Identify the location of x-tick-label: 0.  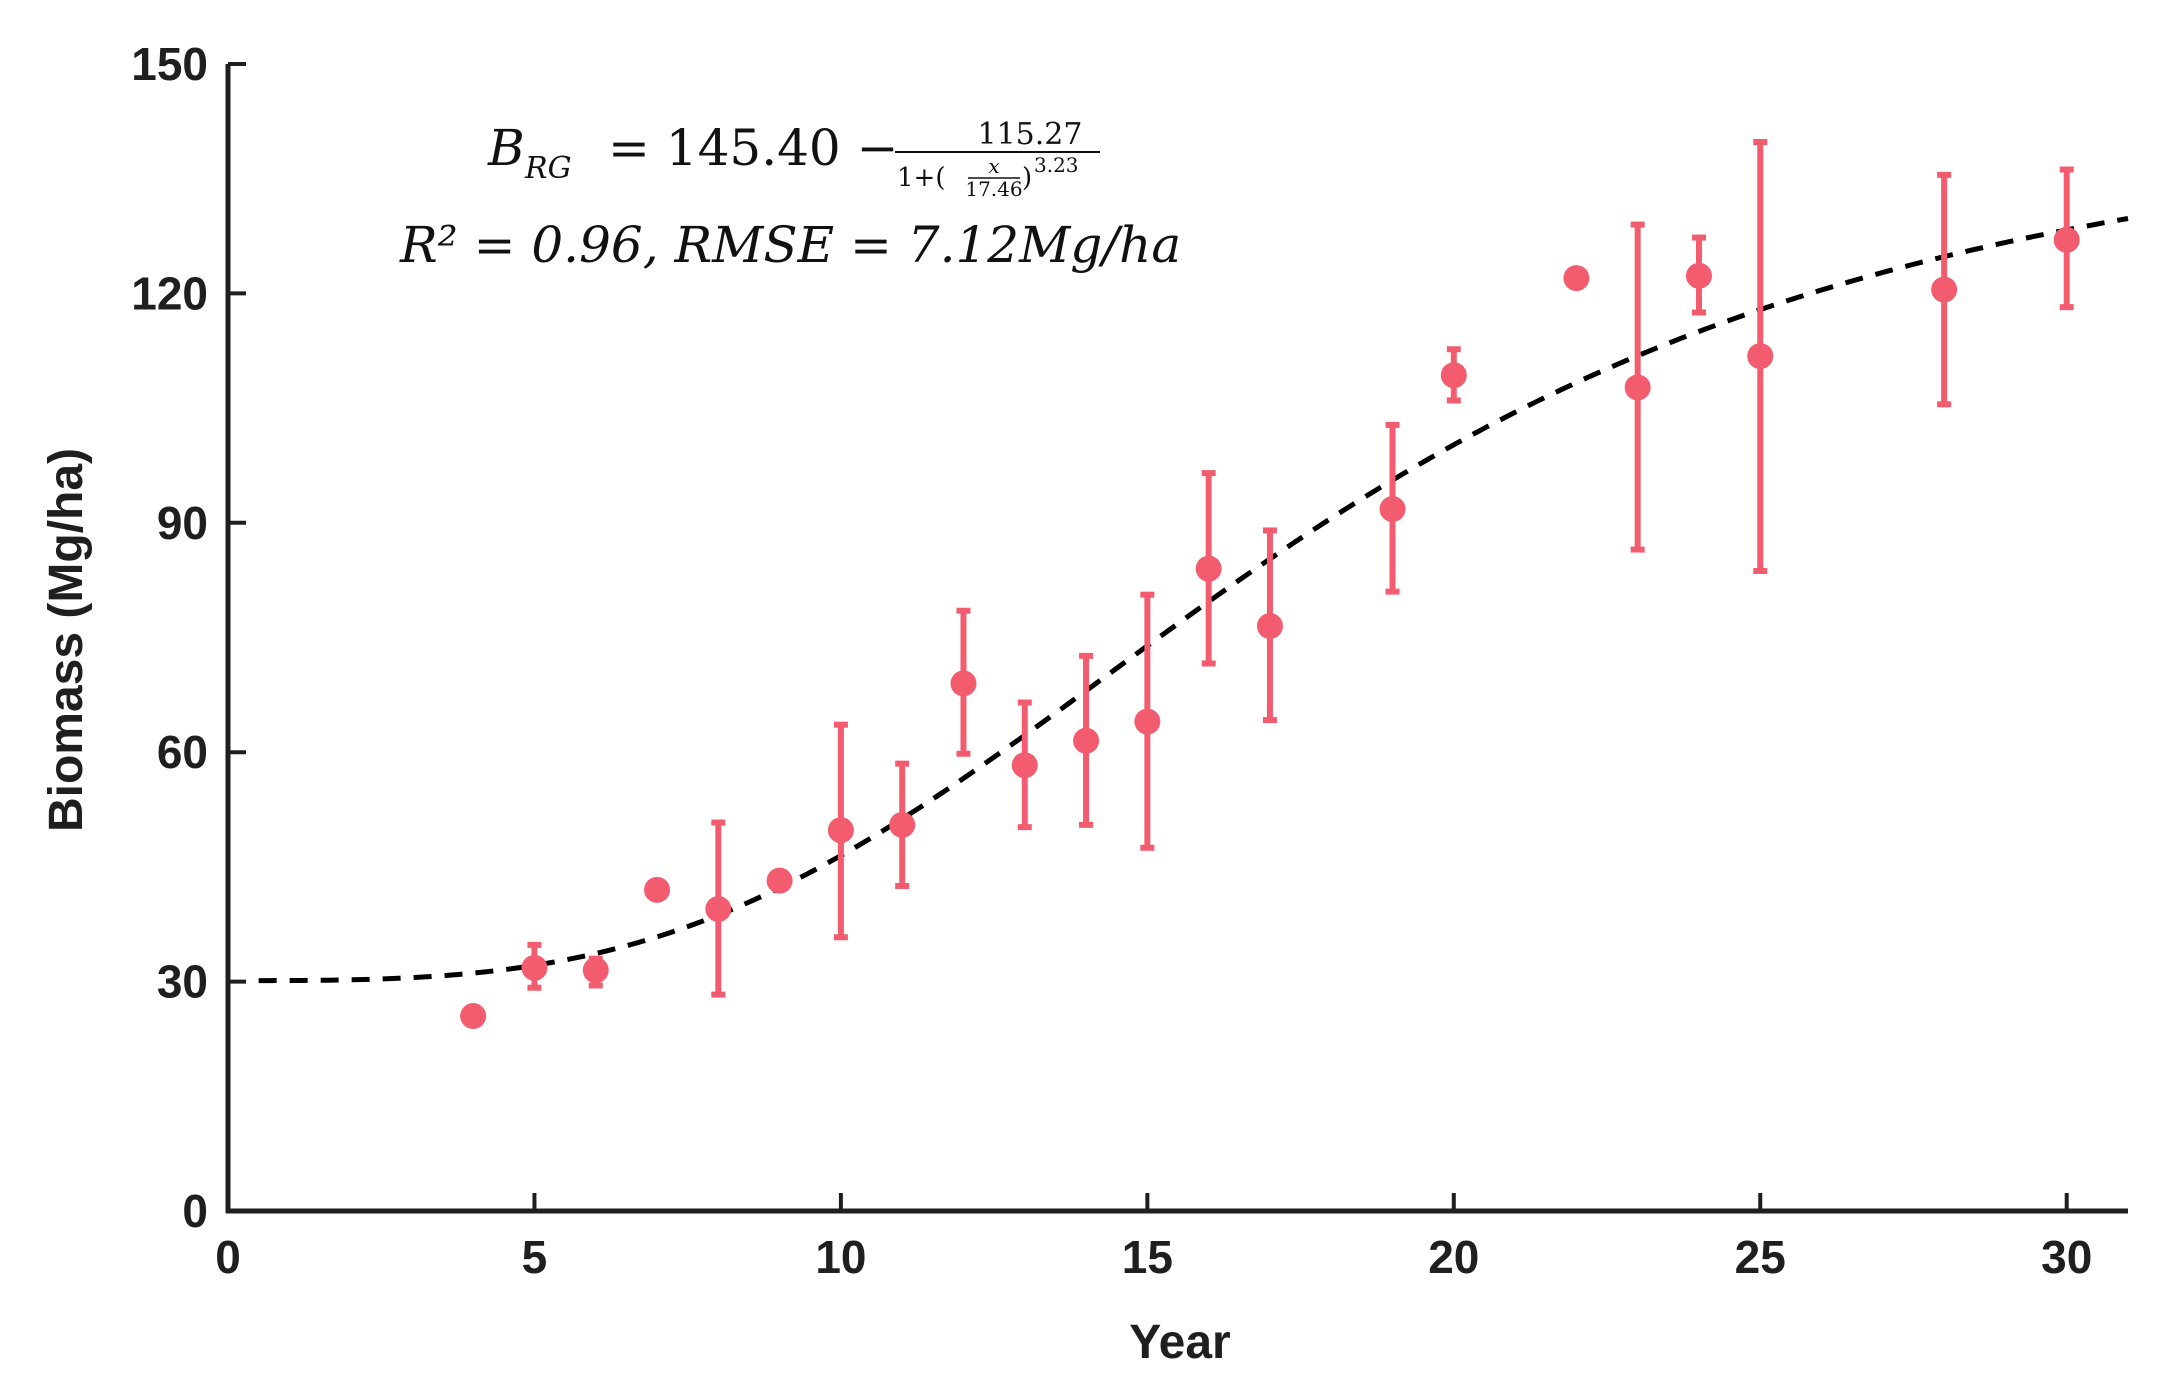
(228, 1257).